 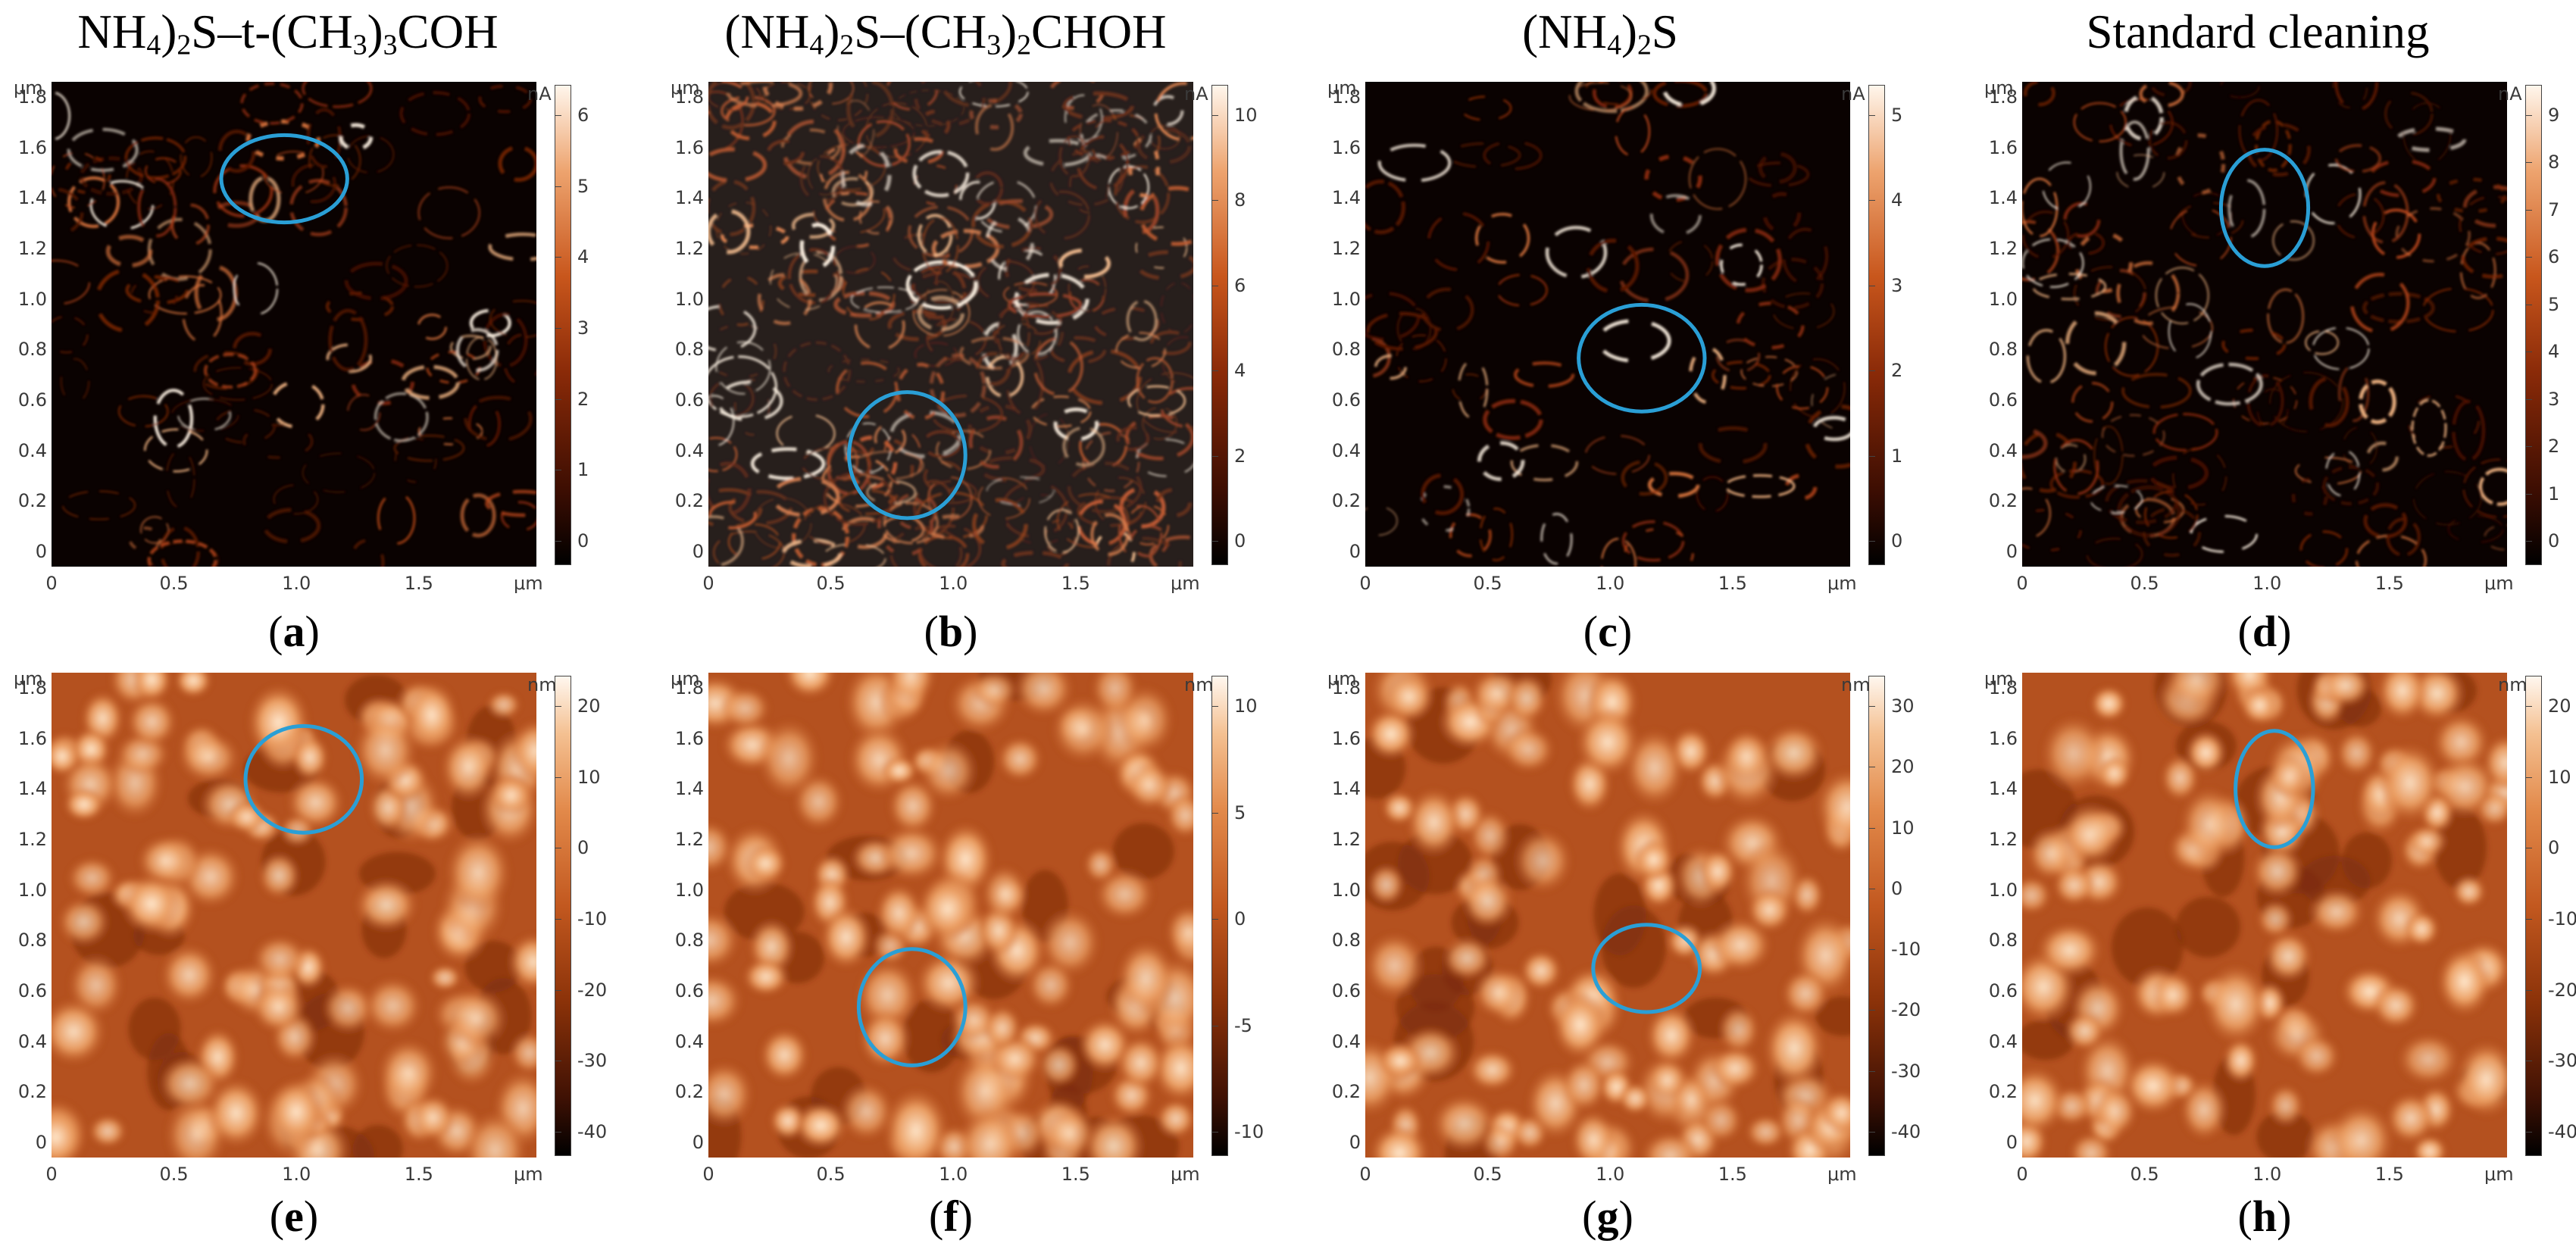 What do you see at coordinates (2499, 1174) in the screenshot?
I see `x-axis-unit: μm` at bounding box center [2499, 1174].